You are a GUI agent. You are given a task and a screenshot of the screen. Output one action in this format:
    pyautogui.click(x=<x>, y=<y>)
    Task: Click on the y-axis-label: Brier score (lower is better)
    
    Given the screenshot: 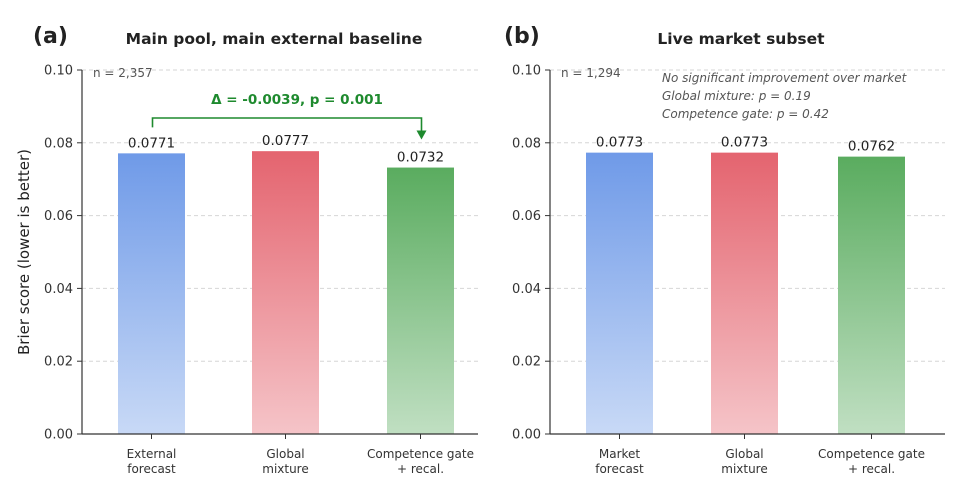 What is the action you would take?
    pyautogui.click(x=24, y=252)
    